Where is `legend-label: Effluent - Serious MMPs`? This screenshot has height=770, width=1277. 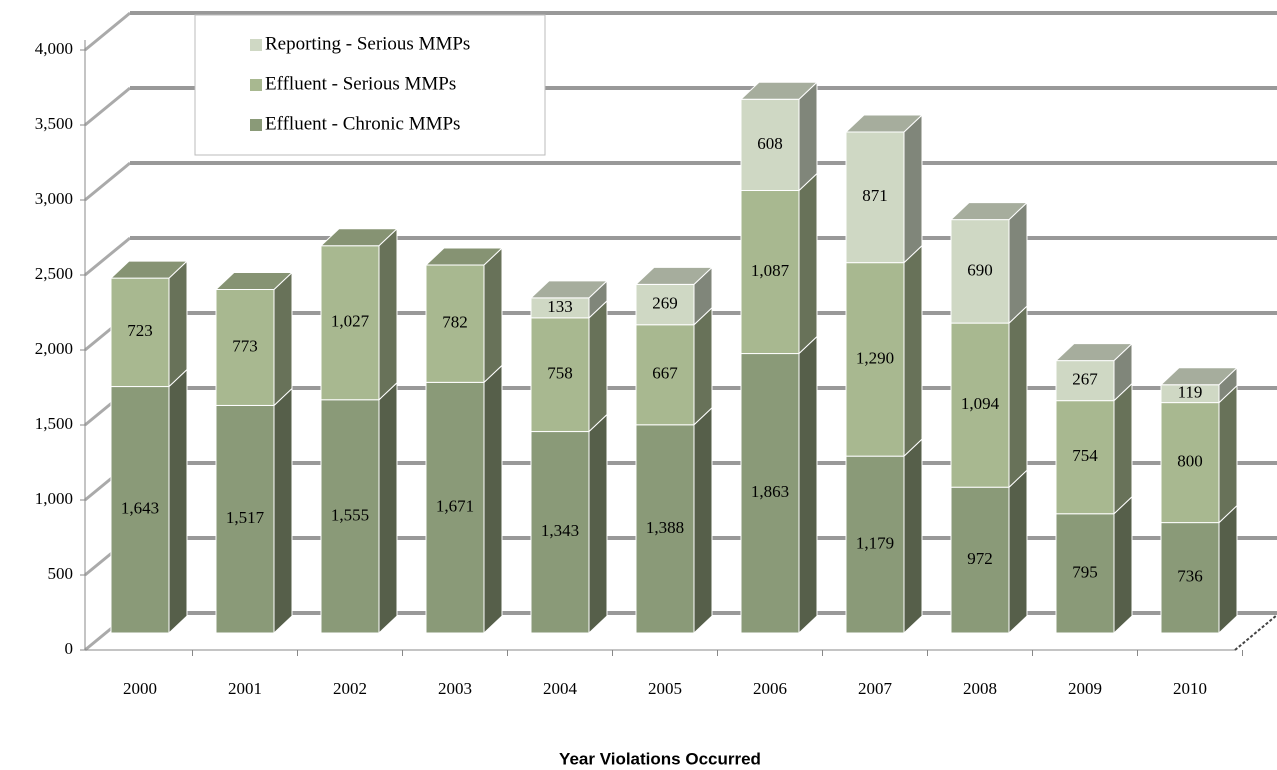 legend-label: Effluent - Serious MMPs is located at coordinates (360, 83).